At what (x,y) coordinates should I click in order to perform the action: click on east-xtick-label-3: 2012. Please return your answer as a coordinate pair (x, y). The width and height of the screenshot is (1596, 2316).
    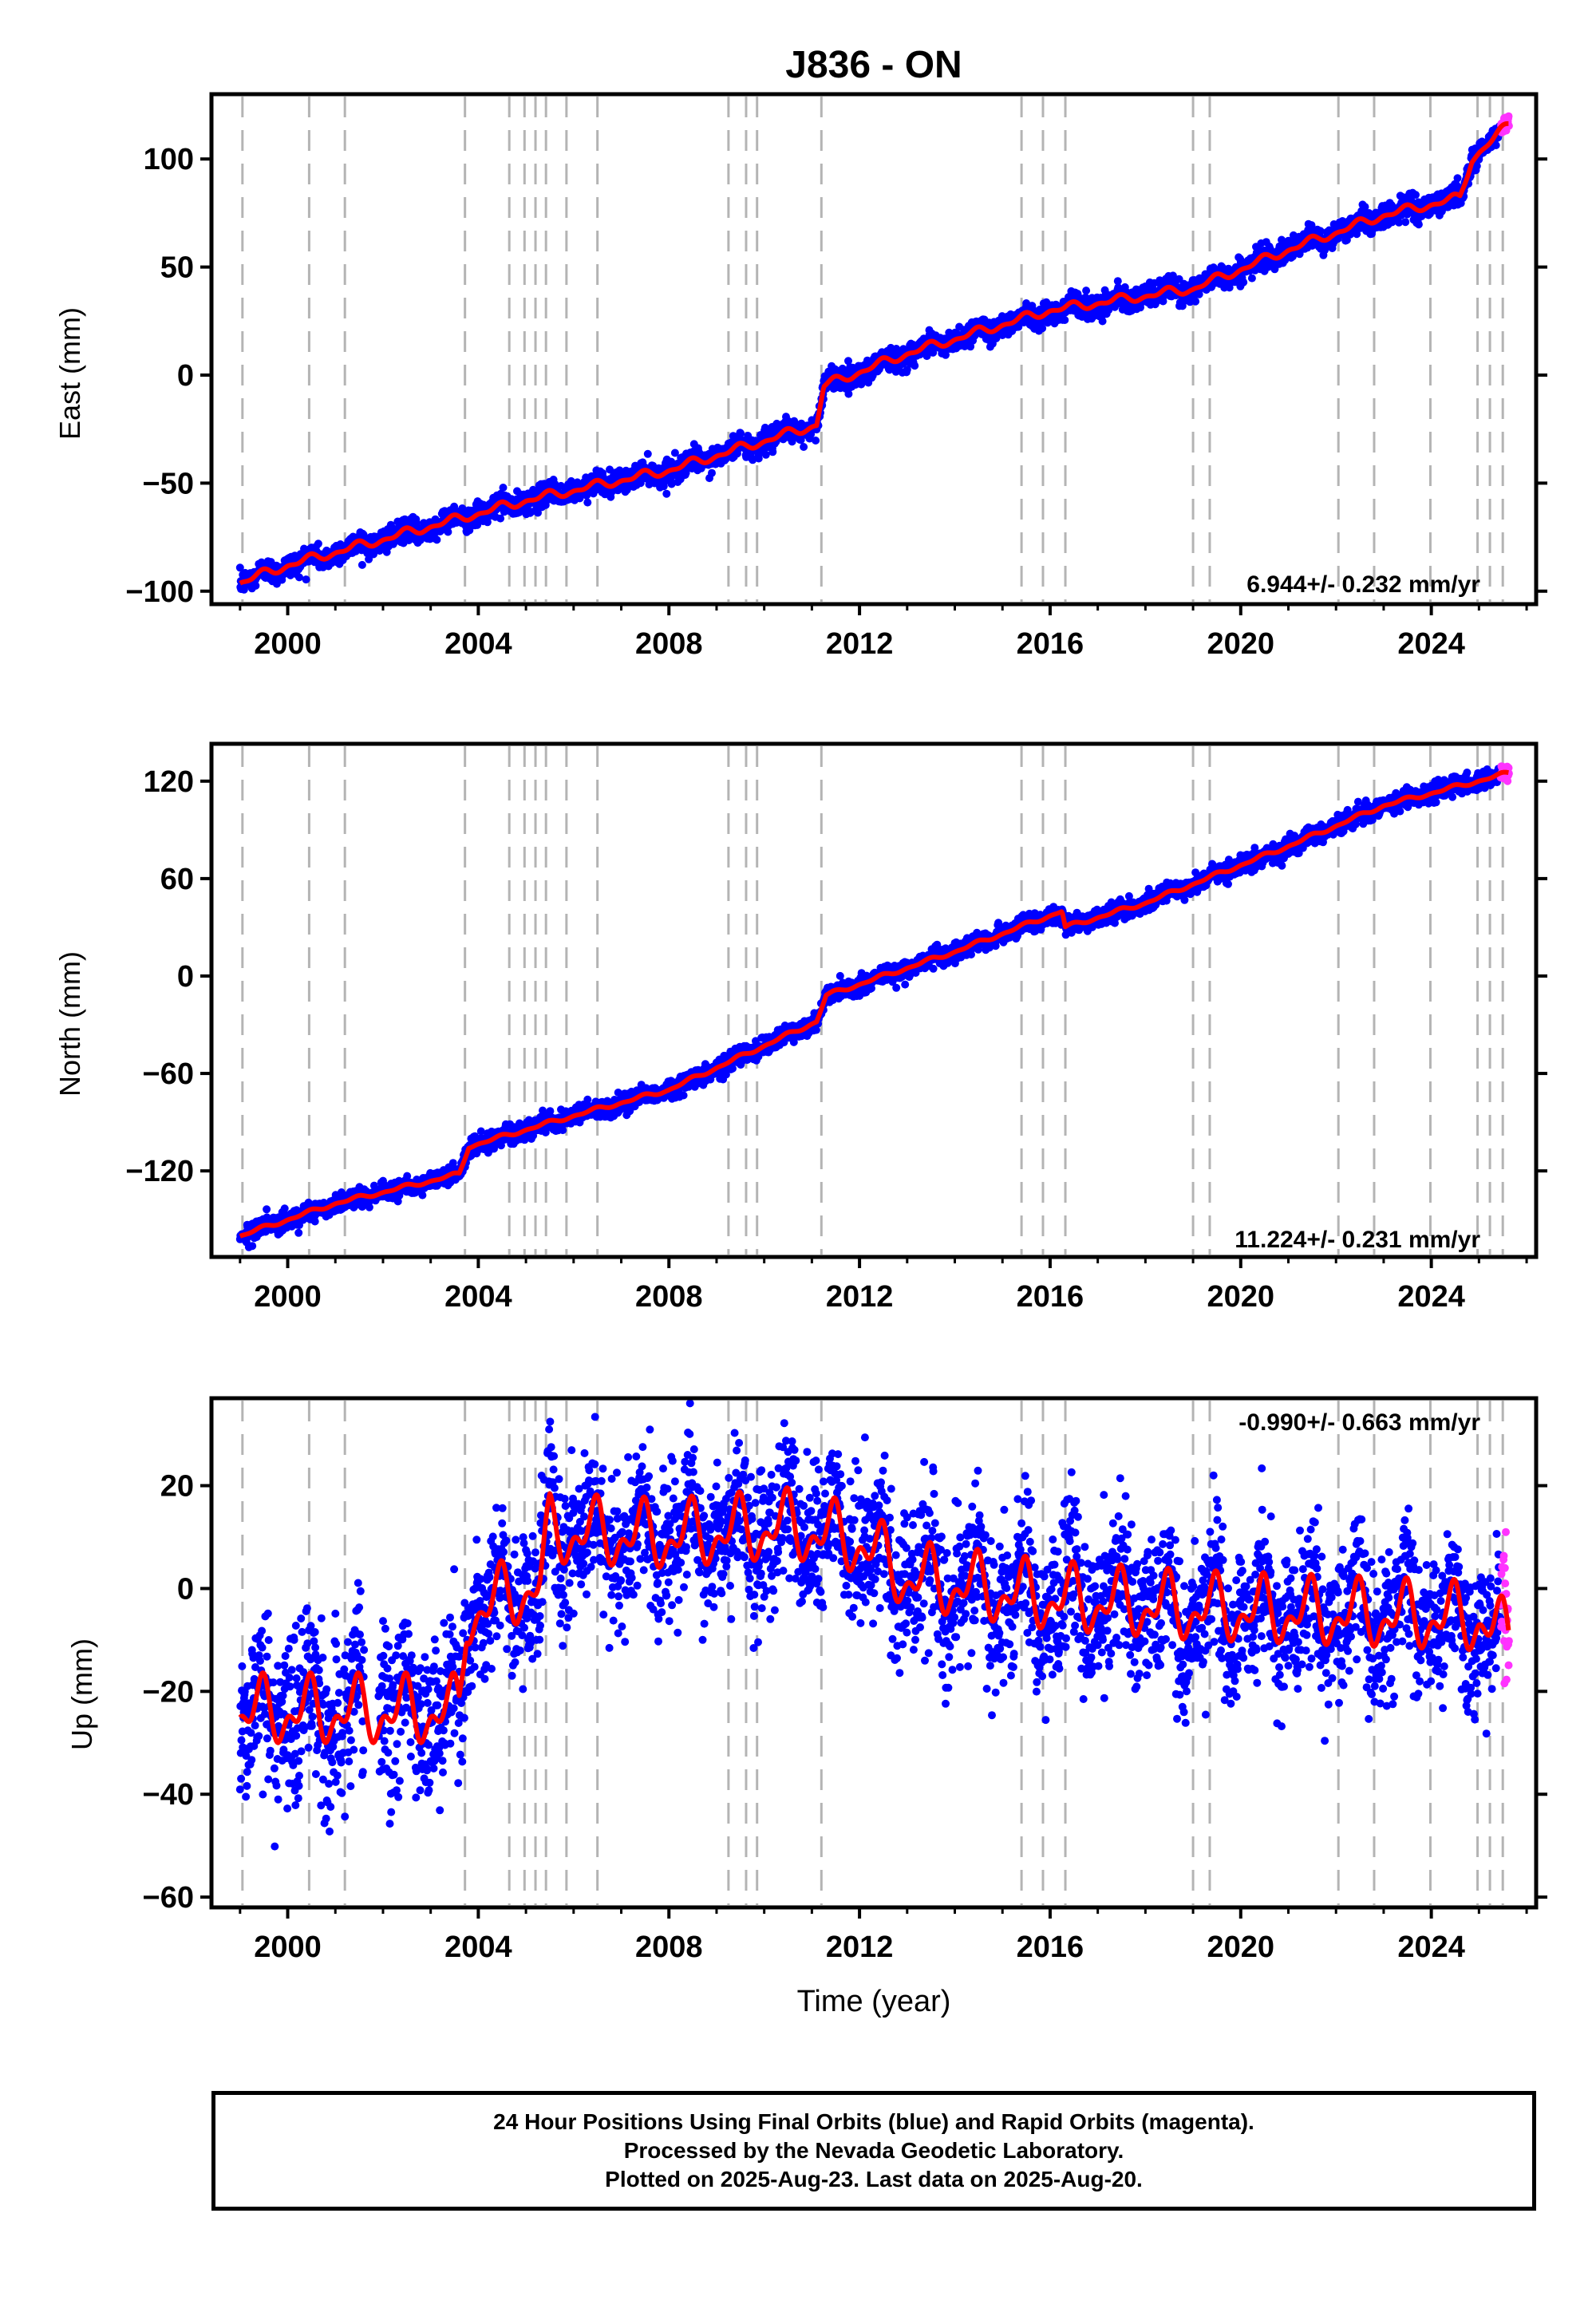
    Looking at the image, I should click on (860, 644).